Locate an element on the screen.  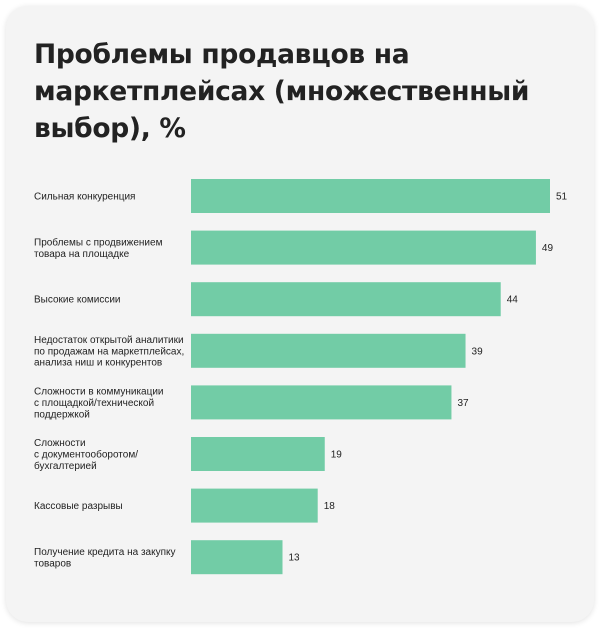
category-label-line: товара на площадке is located at coordinates (82, 254).